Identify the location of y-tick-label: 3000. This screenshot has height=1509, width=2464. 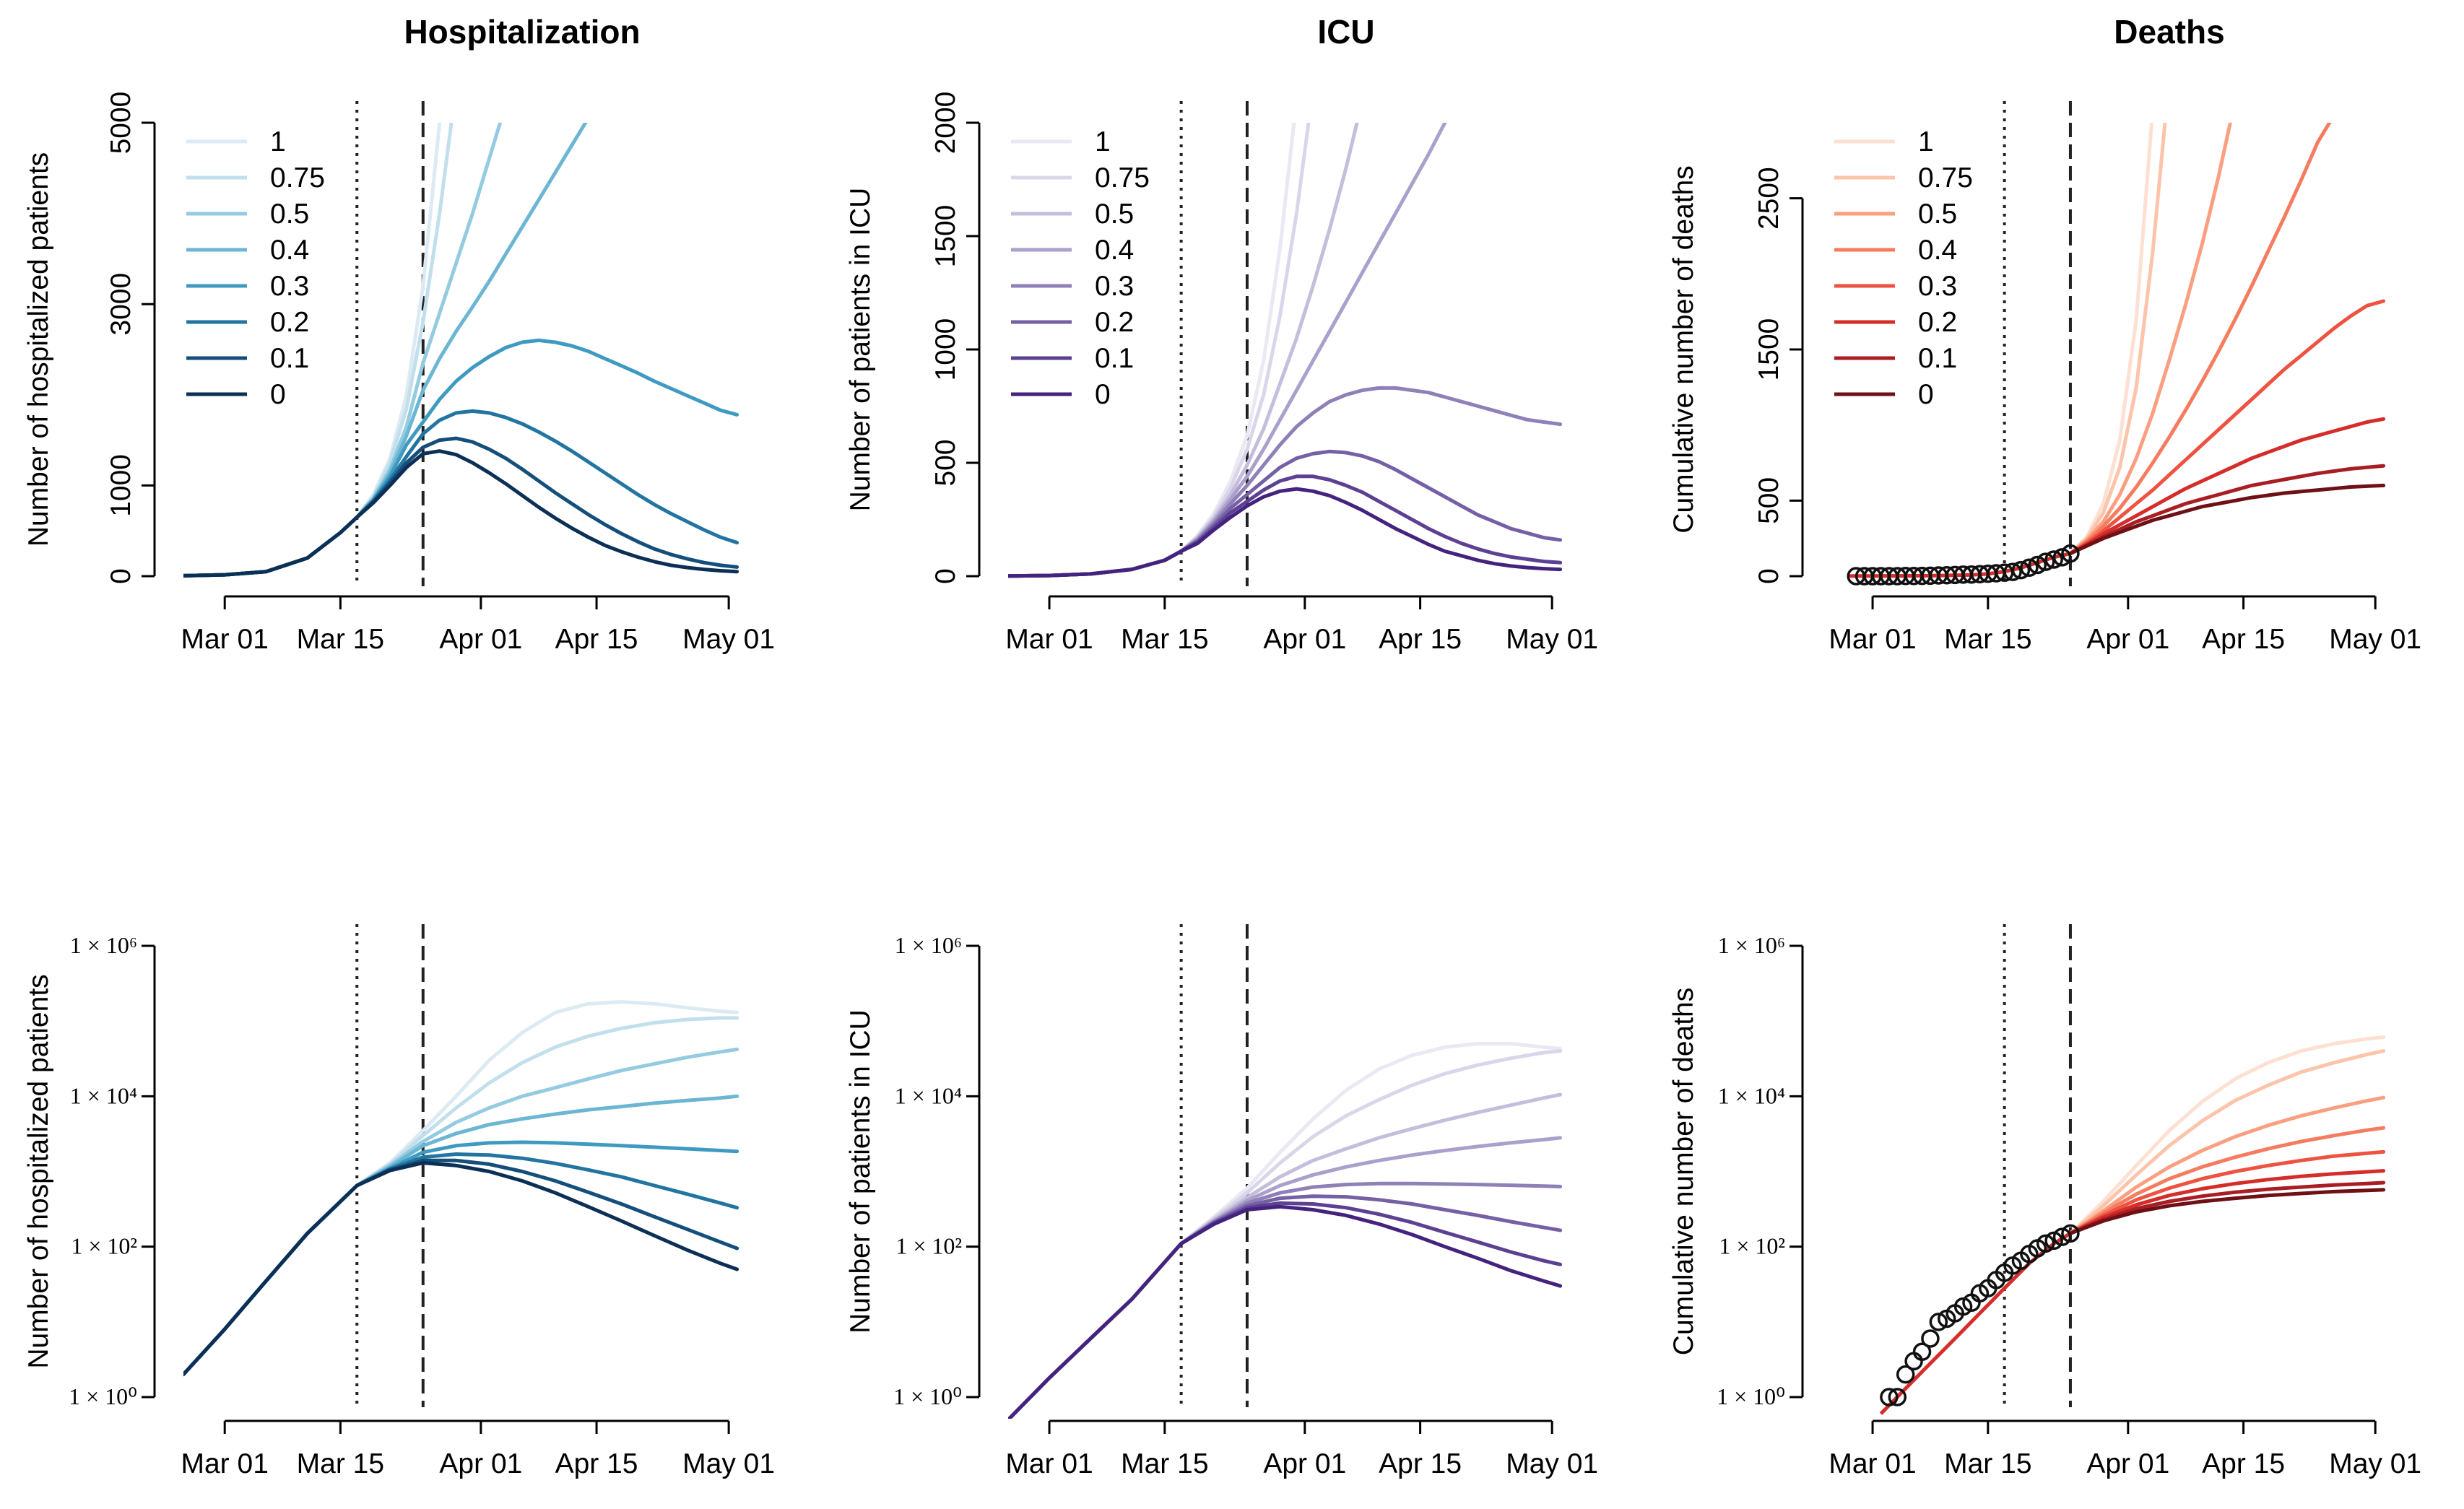
(121, 304).